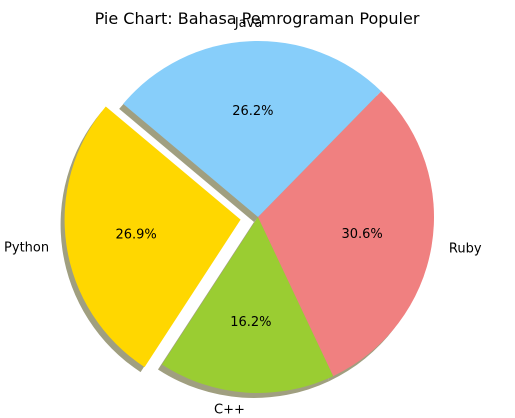 This screenshot has width=515, height=418. What do you see at coordinates (252, 111) in the screenshot?
I see `percent-label-java: 26.2%` at bounding box center [252, 111].